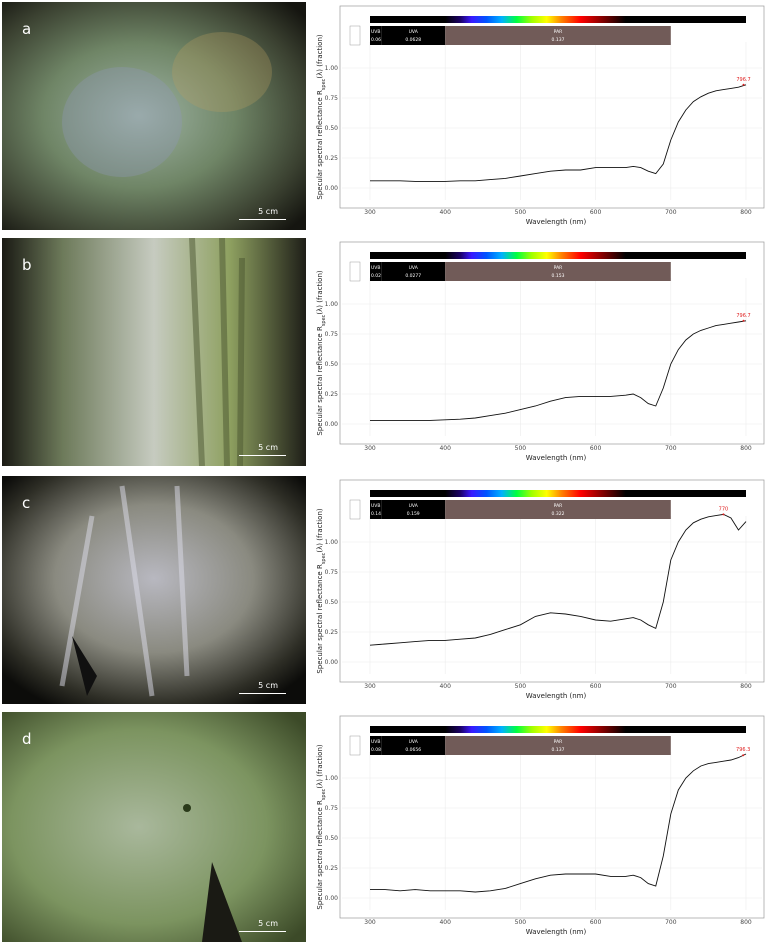  I want to click on band-uva: UVA 0.0277, so click(413, 271).